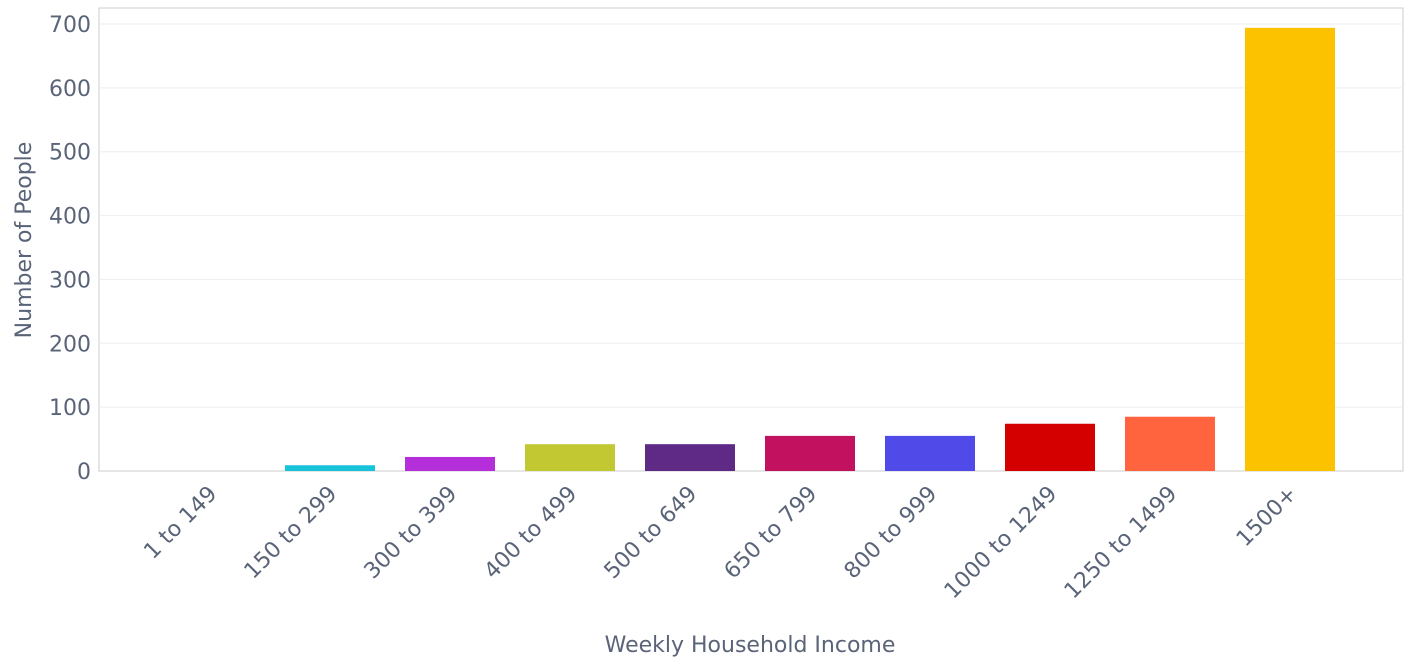 This screenshot has width=1408, height=661. What do you see at coordinates (291, 533) in the screenshot?
I see `x-tick-label: 150 to 299` at bounding box center [291, 533].